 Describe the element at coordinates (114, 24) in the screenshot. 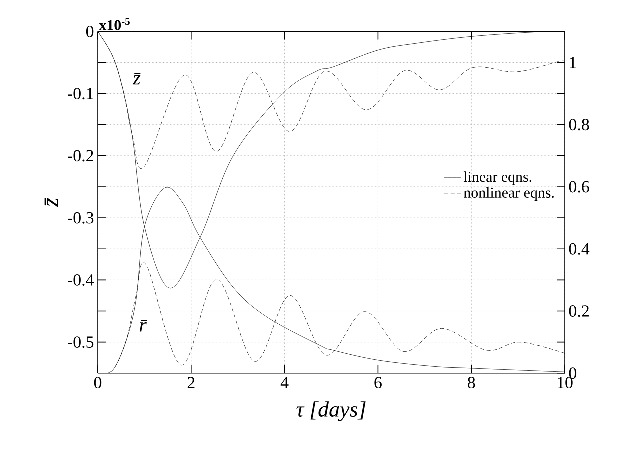

I see `text: x10$^{-5}$` at that location.